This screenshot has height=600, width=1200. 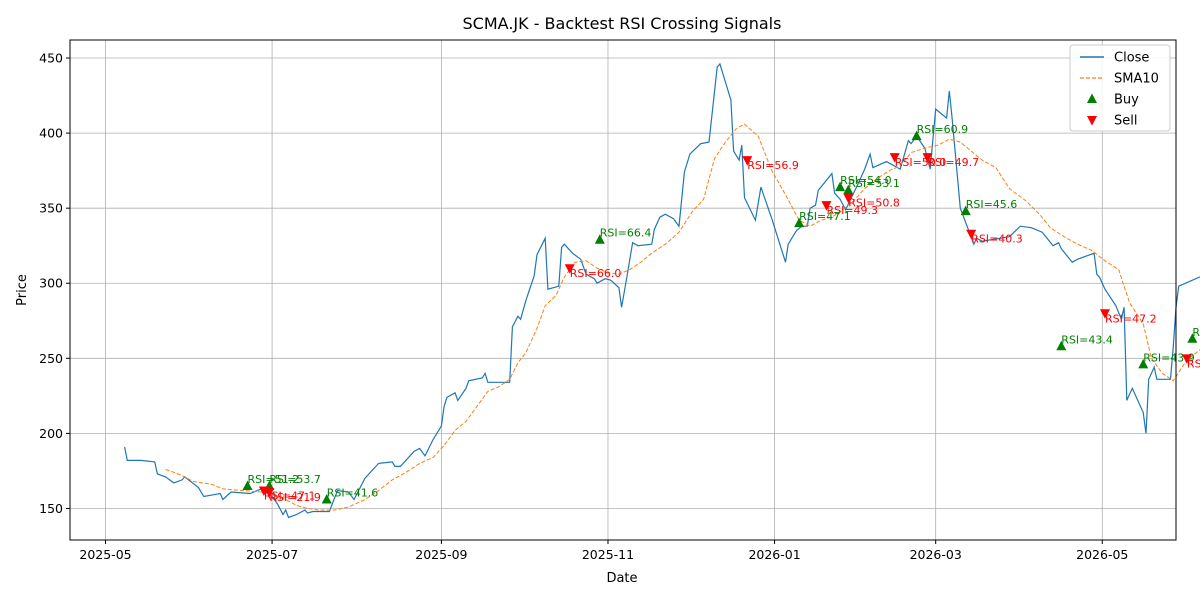 What do you see at coordinates (936, 554) in the screenshot?
I see `x-tick-label: 2026-03` at bounding box center [936, 554].